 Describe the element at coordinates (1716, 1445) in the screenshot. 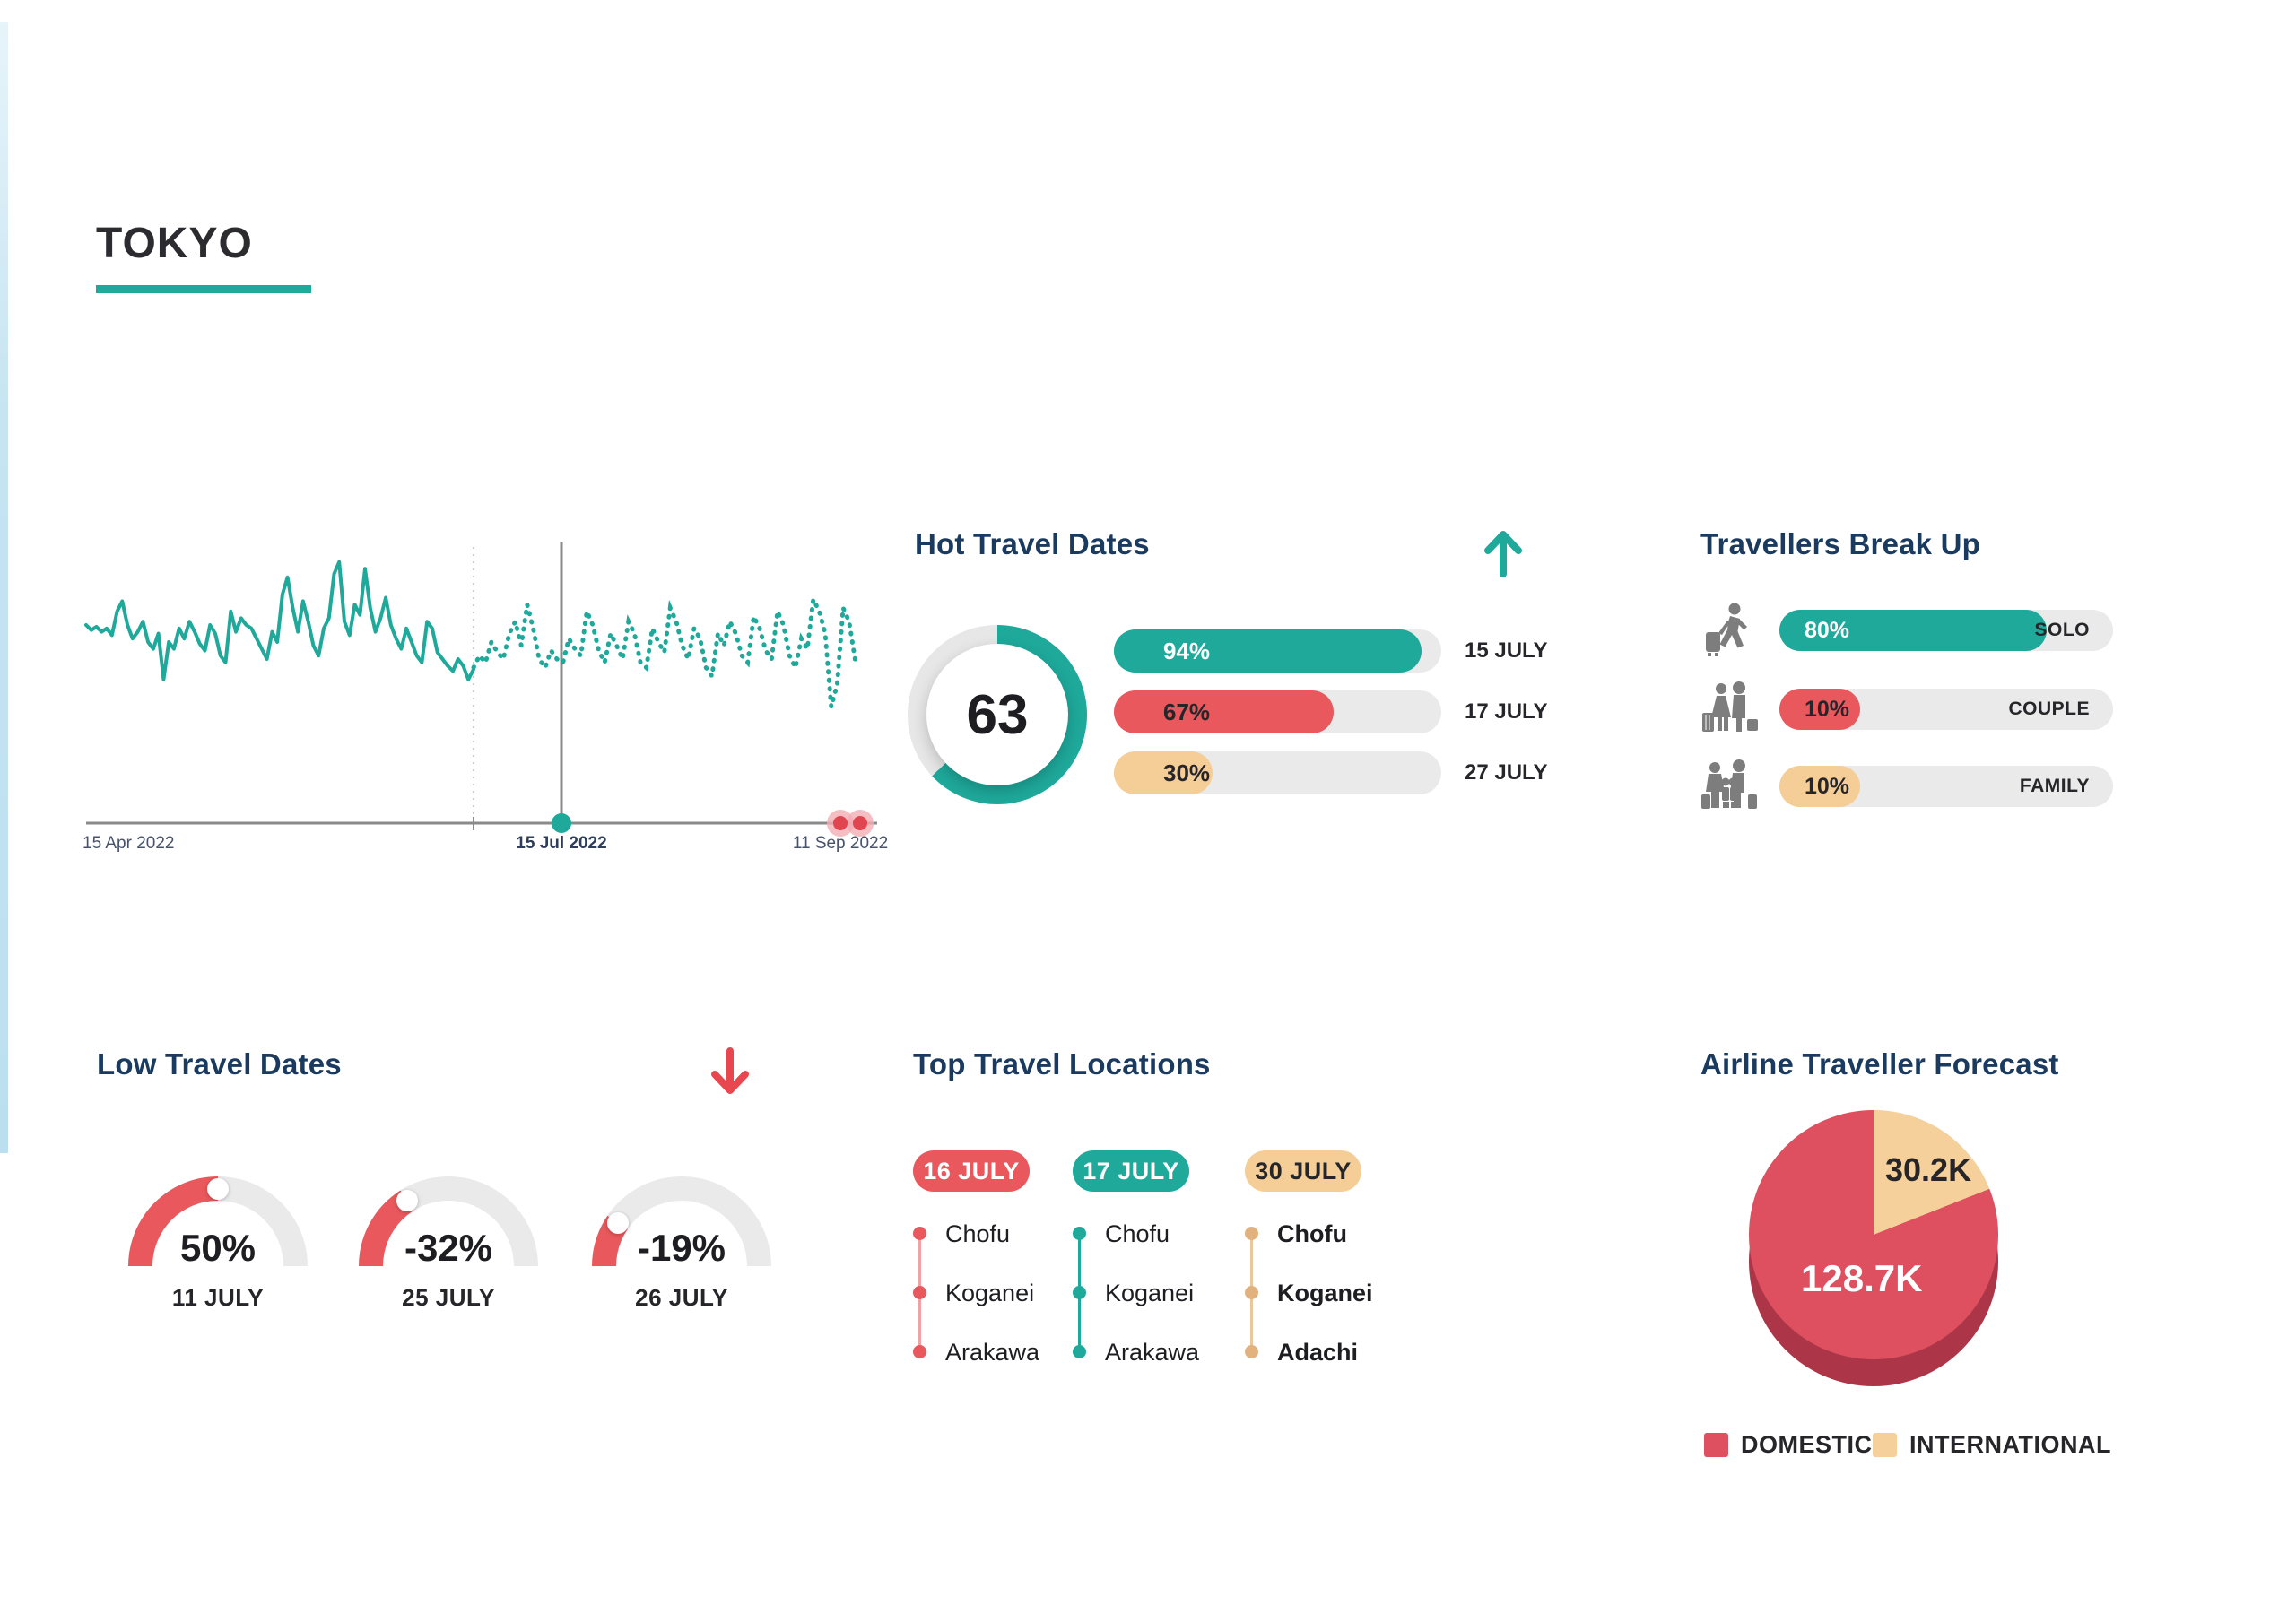

I see `domestic-legend-swatch` at that location.